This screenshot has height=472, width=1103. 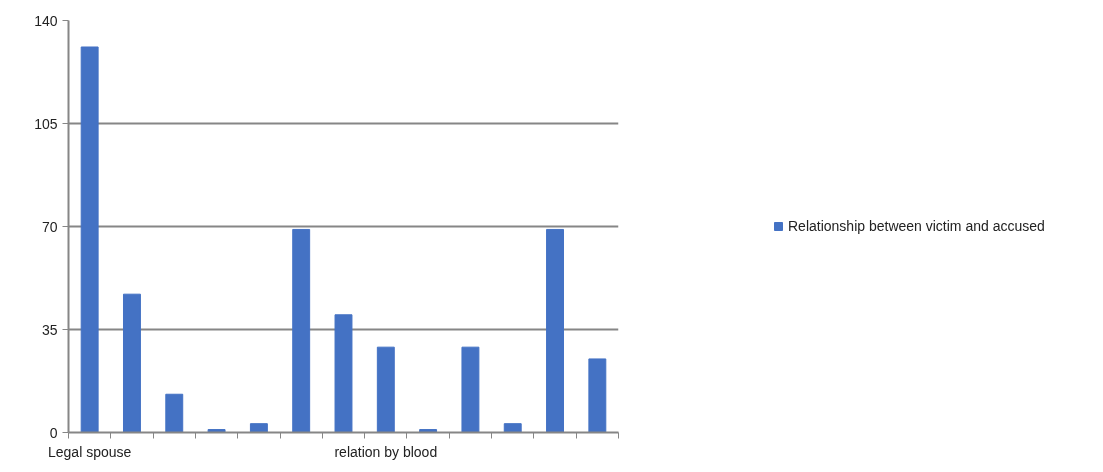 I want to click on y-tick-label: 140, so click(x=46, y=20).